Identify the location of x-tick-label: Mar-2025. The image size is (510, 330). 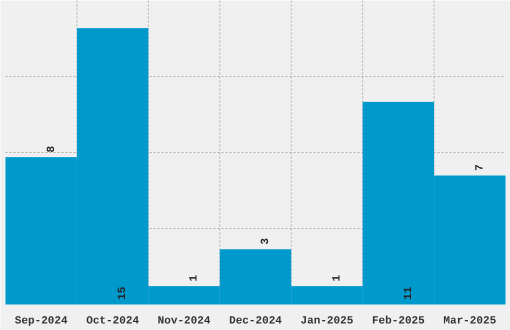
(470, 322).